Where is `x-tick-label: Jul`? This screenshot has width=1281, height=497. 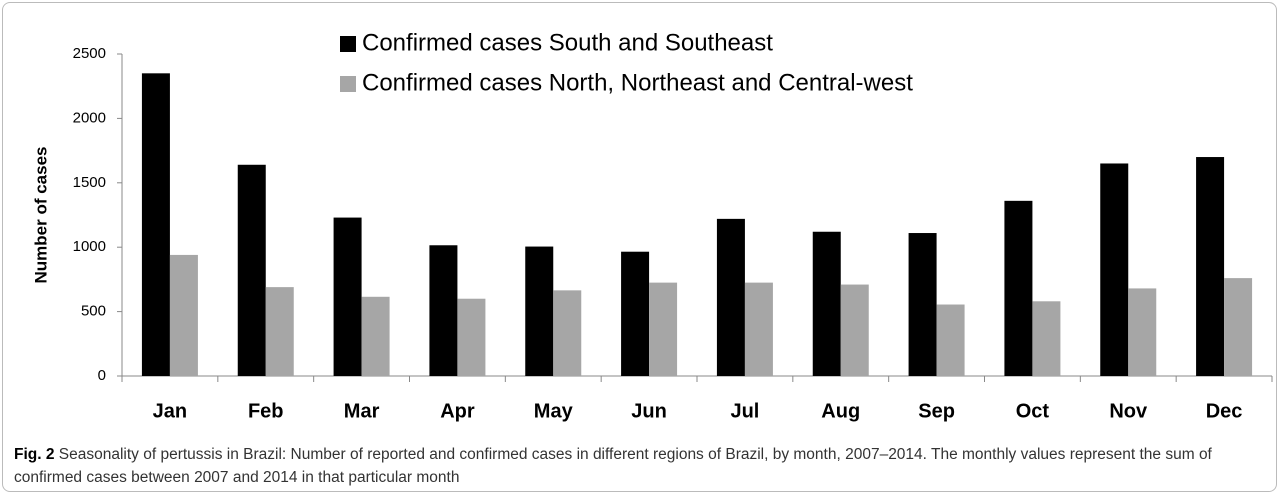
x-tick-label: Jul is located at coordinates (744, 411).